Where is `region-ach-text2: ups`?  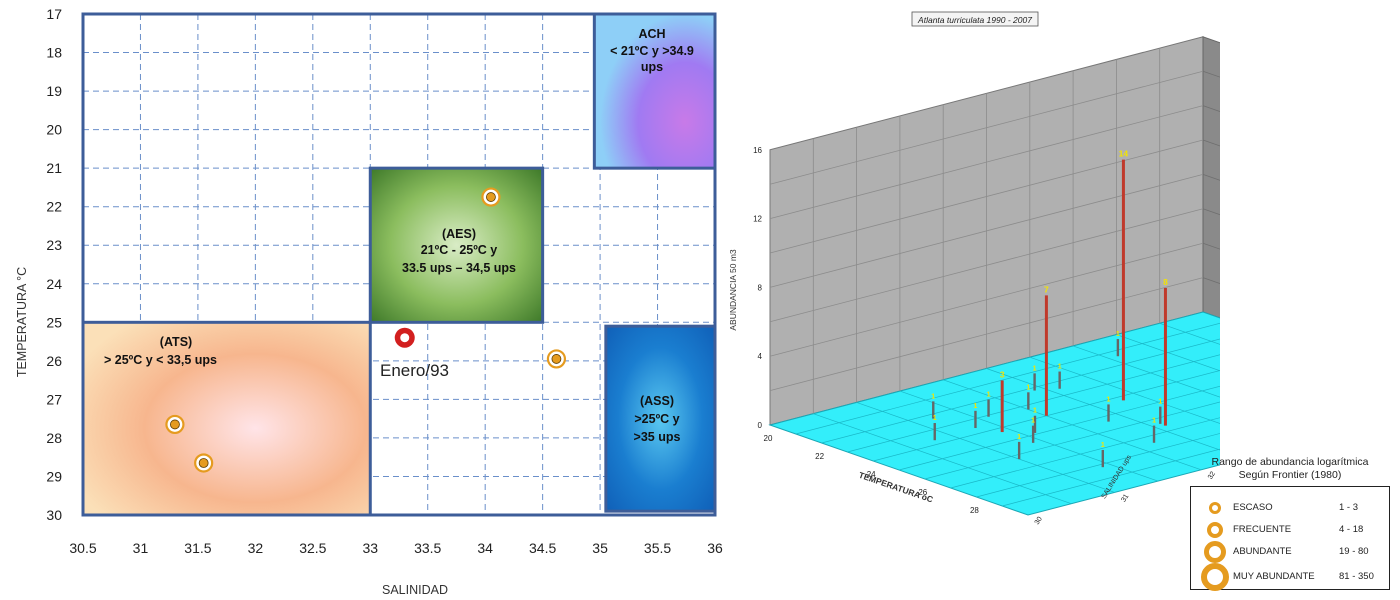 region-ach-text2: ups is located at coordinates (652, 67).